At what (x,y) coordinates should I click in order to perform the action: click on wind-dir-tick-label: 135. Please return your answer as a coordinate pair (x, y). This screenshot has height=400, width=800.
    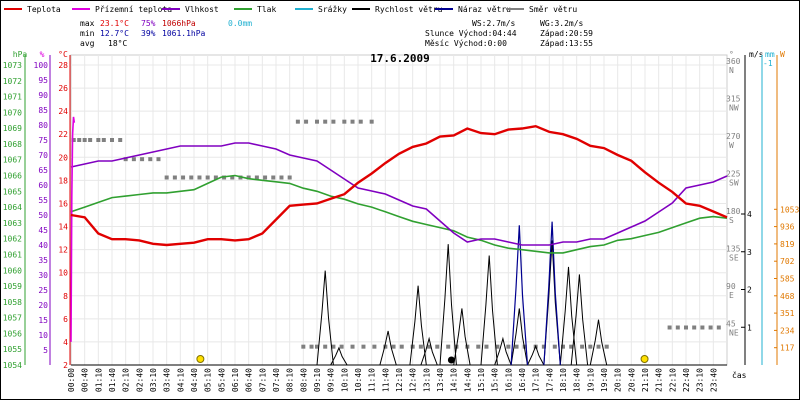
    Looking at the image, I should click on (733, 249).